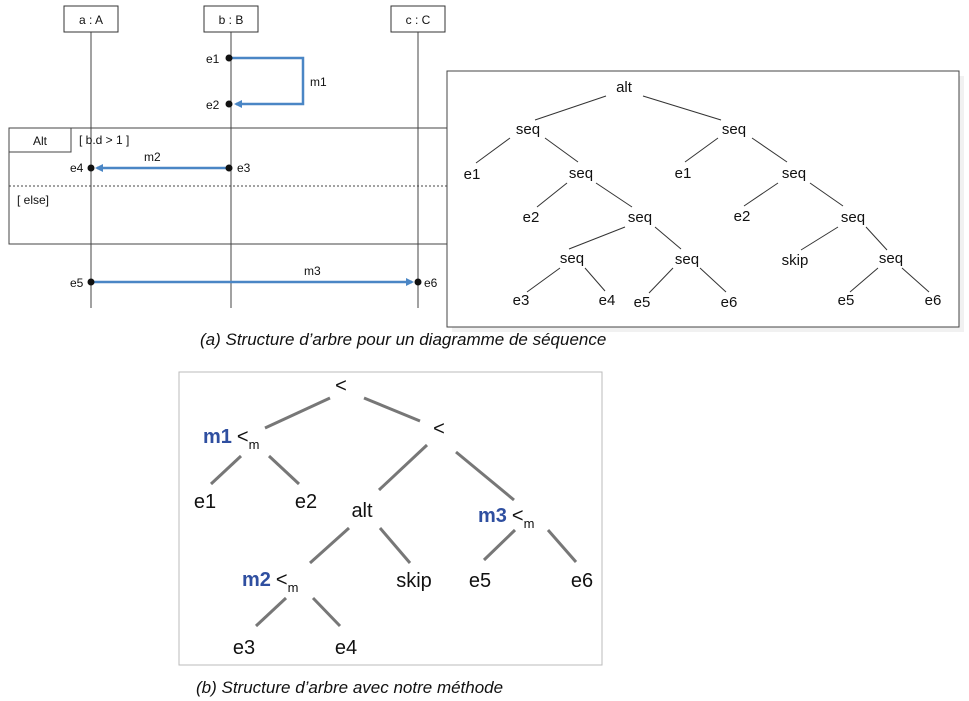  I want to click on tree-b-label-m1: m1, so click(217, 437).